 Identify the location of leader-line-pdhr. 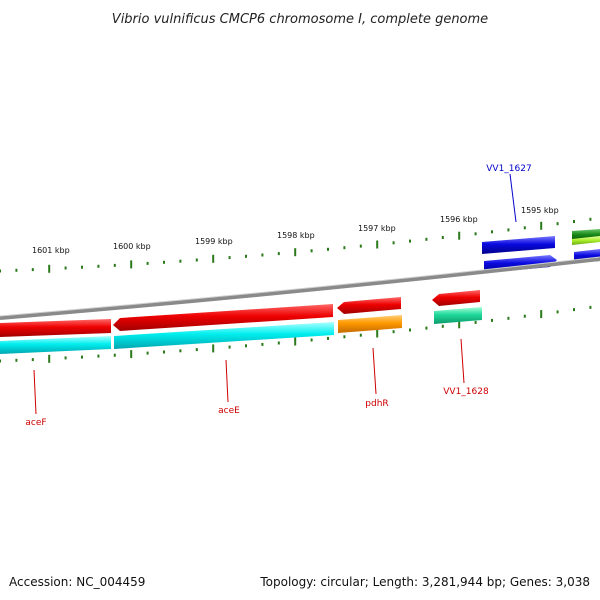
(374, 371).